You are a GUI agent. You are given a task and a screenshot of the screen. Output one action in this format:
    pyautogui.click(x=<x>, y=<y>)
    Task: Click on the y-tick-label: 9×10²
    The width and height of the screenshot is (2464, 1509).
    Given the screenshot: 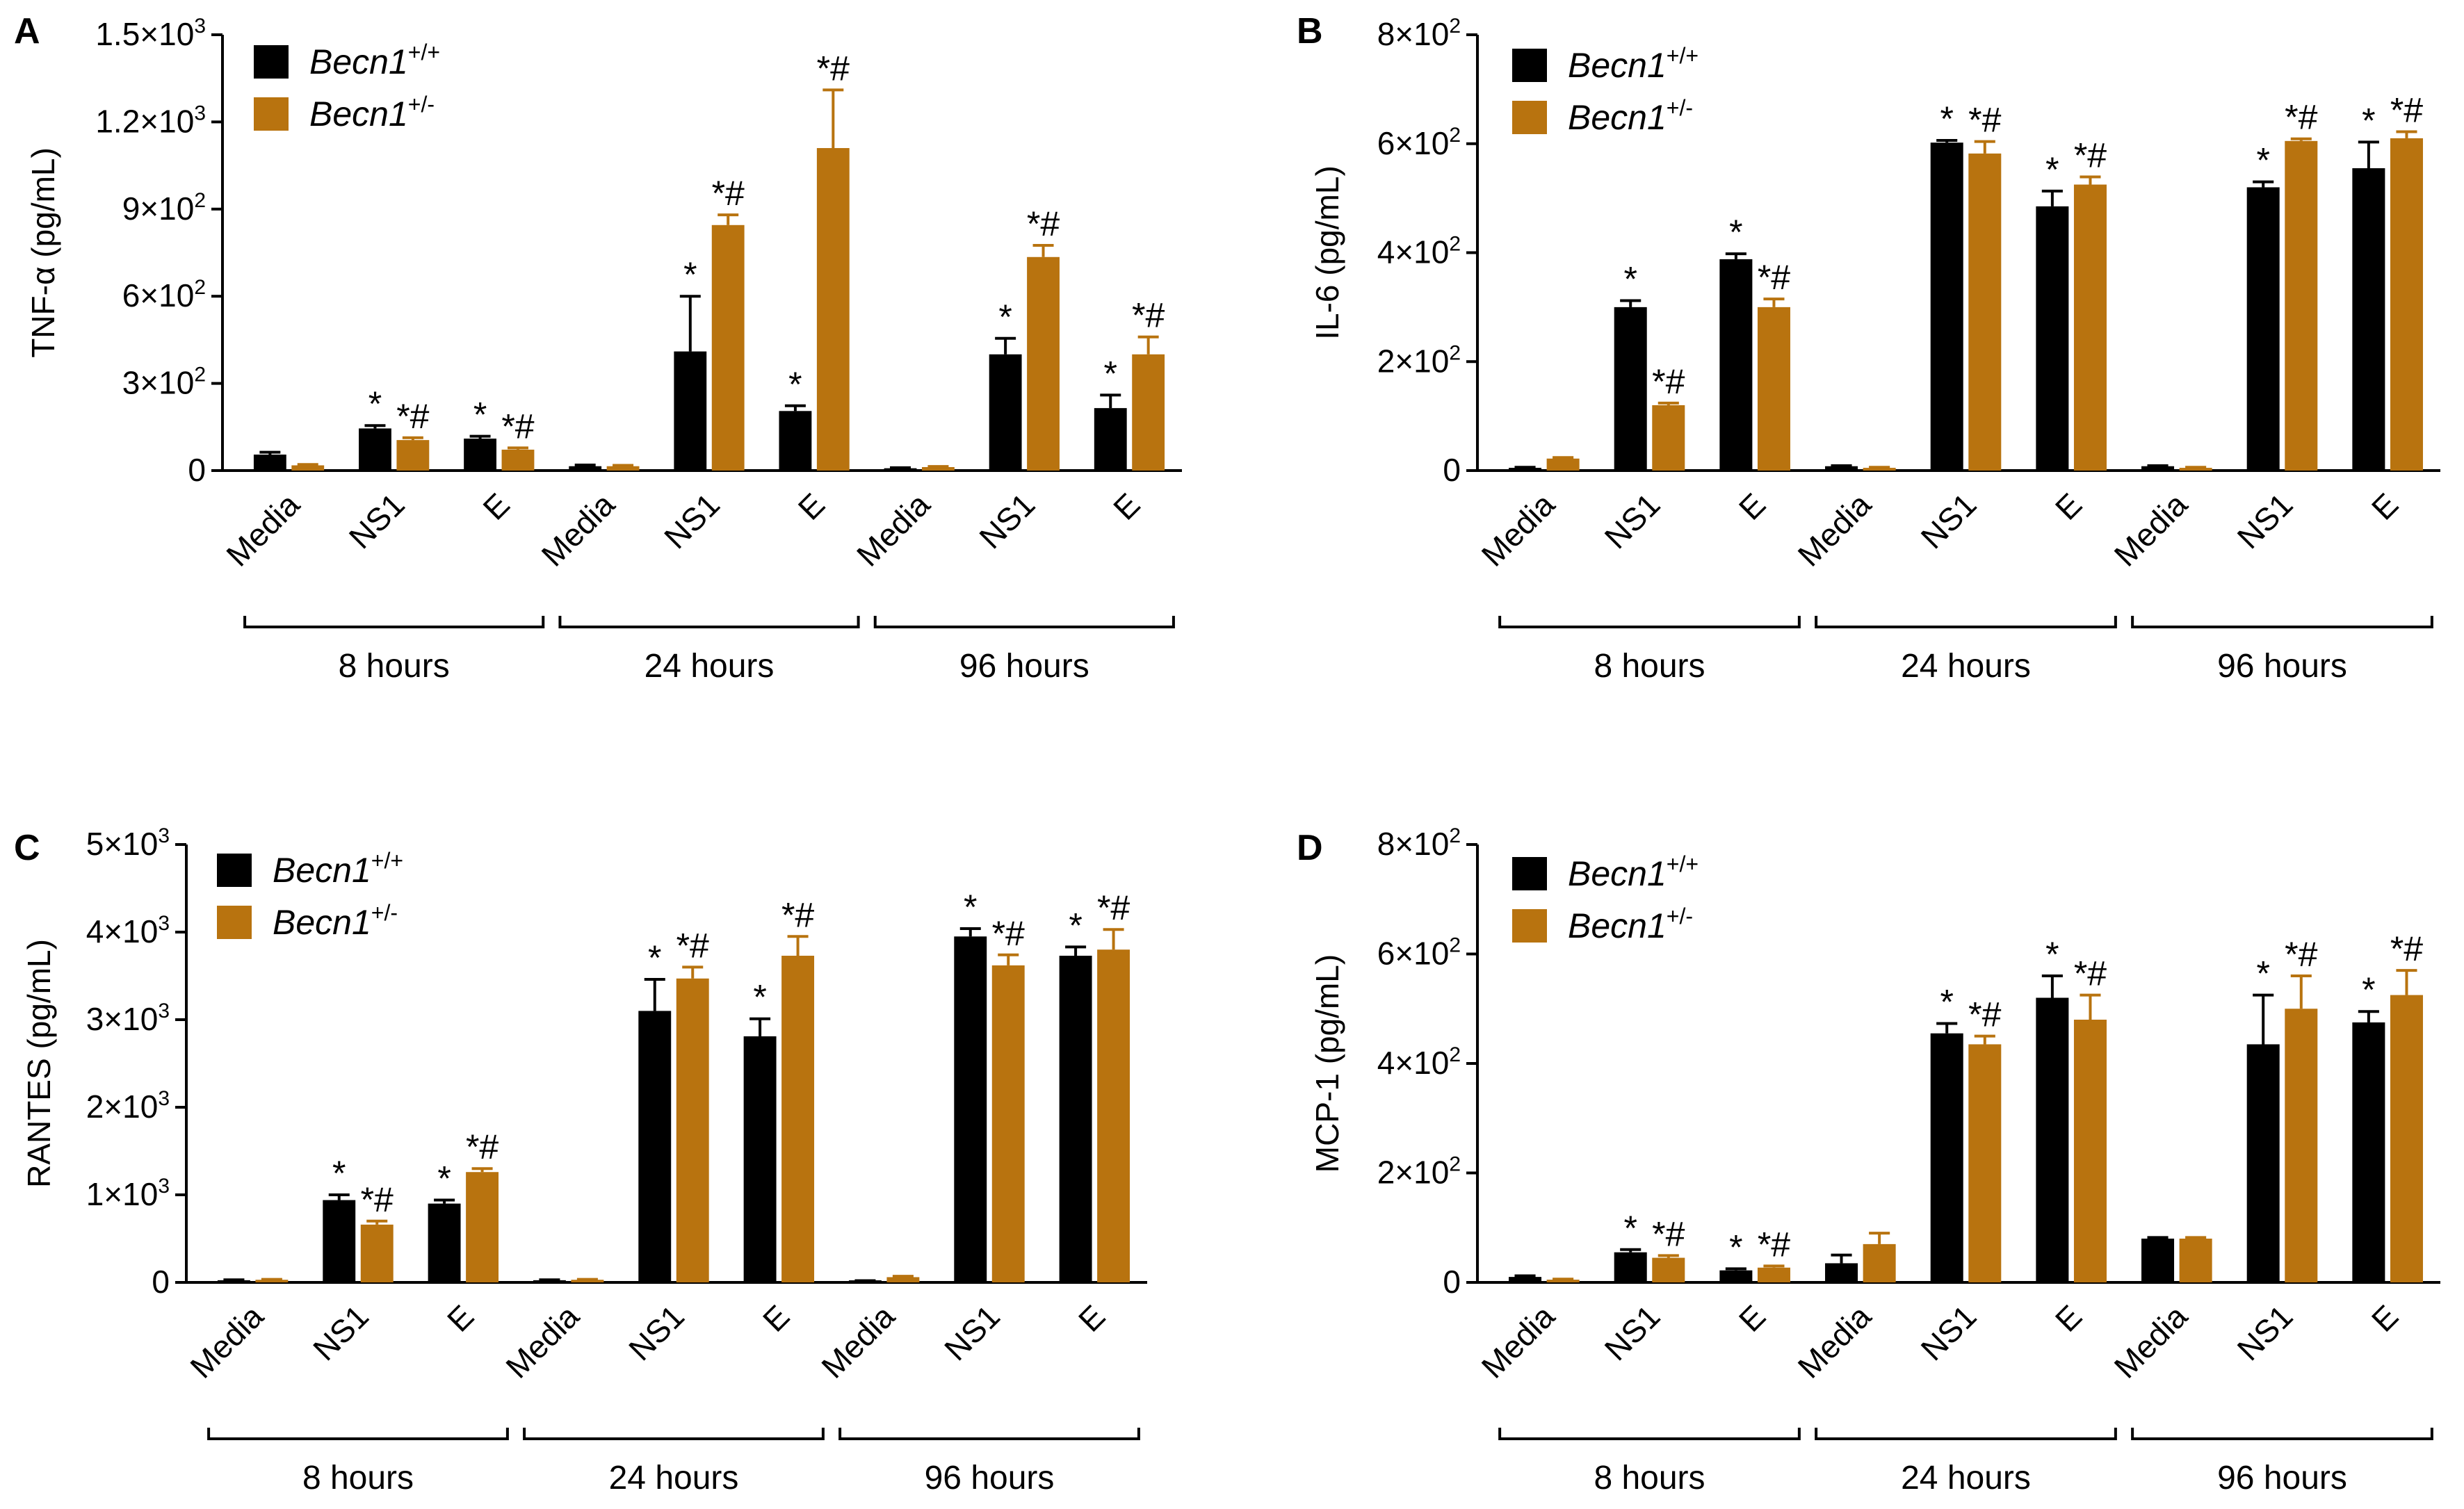 What is the action you would take?
    pyautogui.click(x=164, y=208)
    